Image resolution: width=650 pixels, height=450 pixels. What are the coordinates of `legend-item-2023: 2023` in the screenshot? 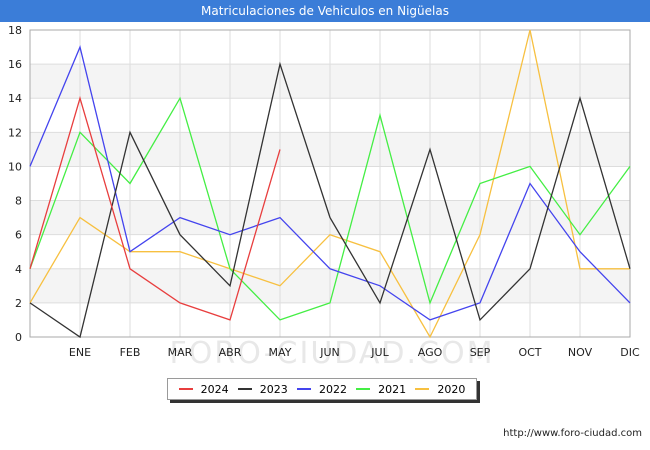 It's located at (262, 389).